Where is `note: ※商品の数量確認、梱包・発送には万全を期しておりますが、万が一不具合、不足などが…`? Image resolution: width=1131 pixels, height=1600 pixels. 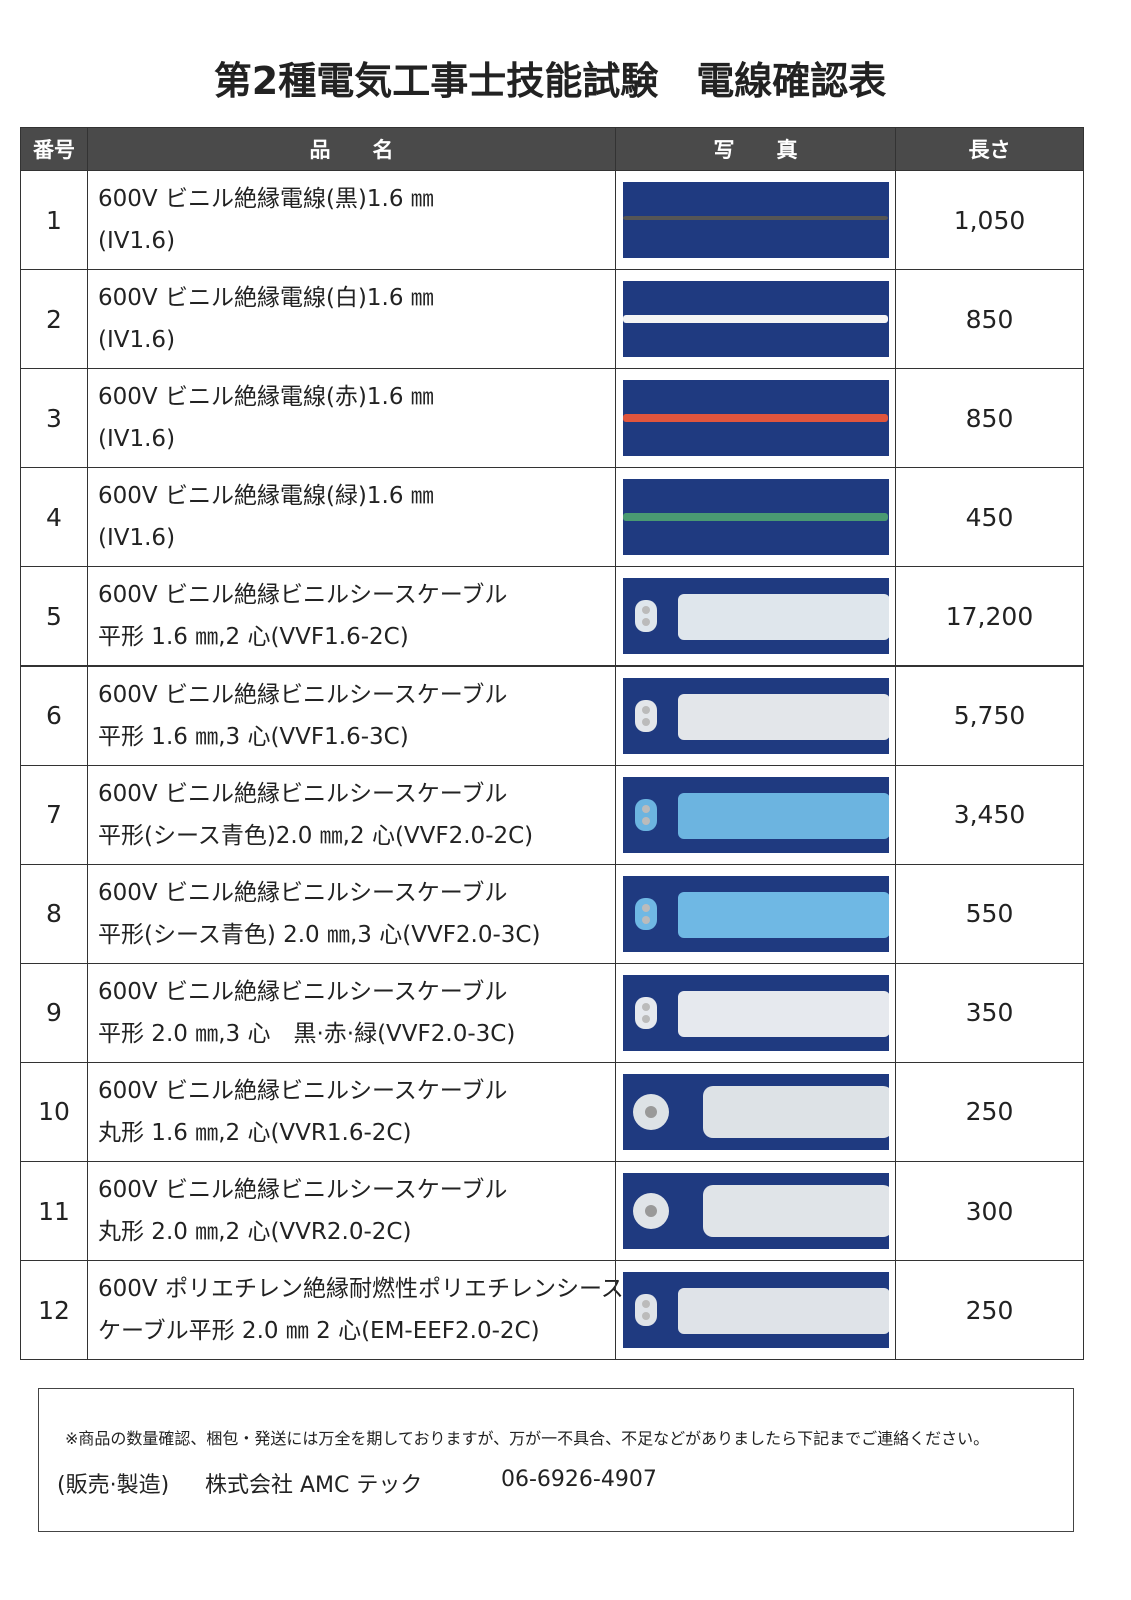
note: ※商品の数量確認、梱包・発送には万全を期しておりますが、万が一不具合、不足などが… is located at coordinates (527, 1438).